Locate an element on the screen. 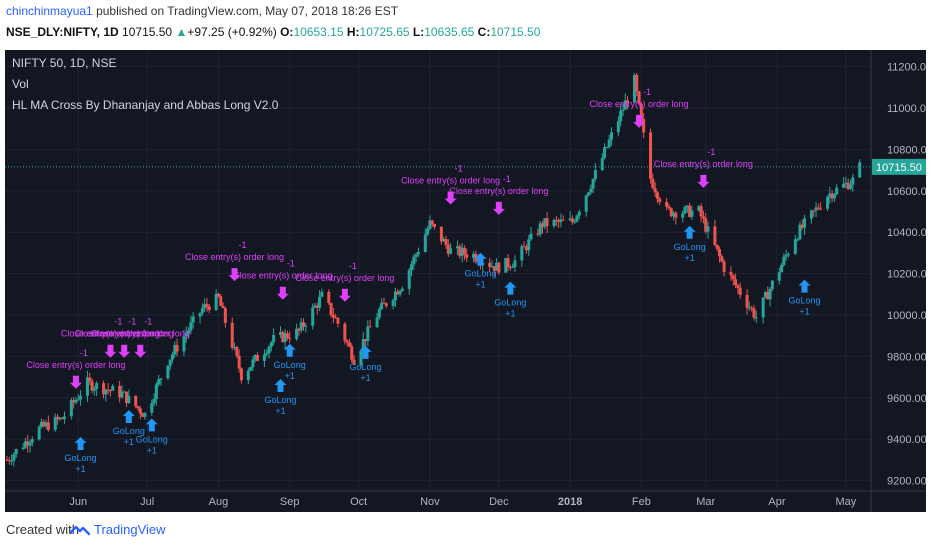 The image size is (932, 550). entry-qty-label: +1 is located at coordinates (804, 312).